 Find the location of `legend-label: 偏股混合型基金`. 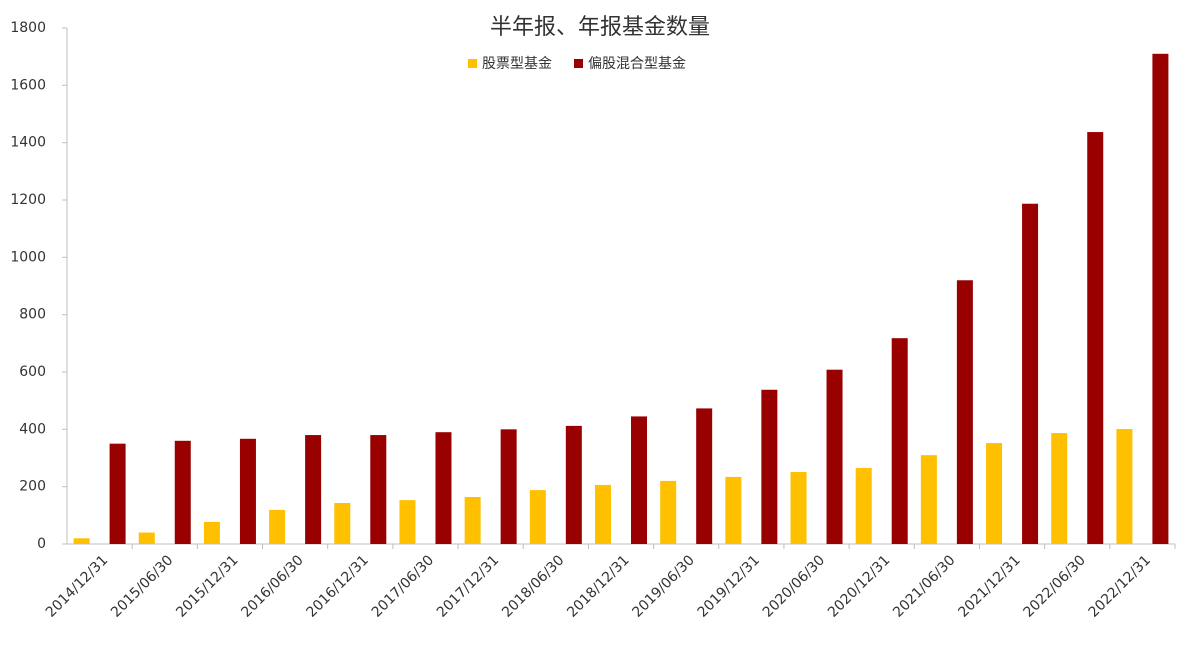

legend-label: 偏股混合型基金 is located at coordinates (637, 63).